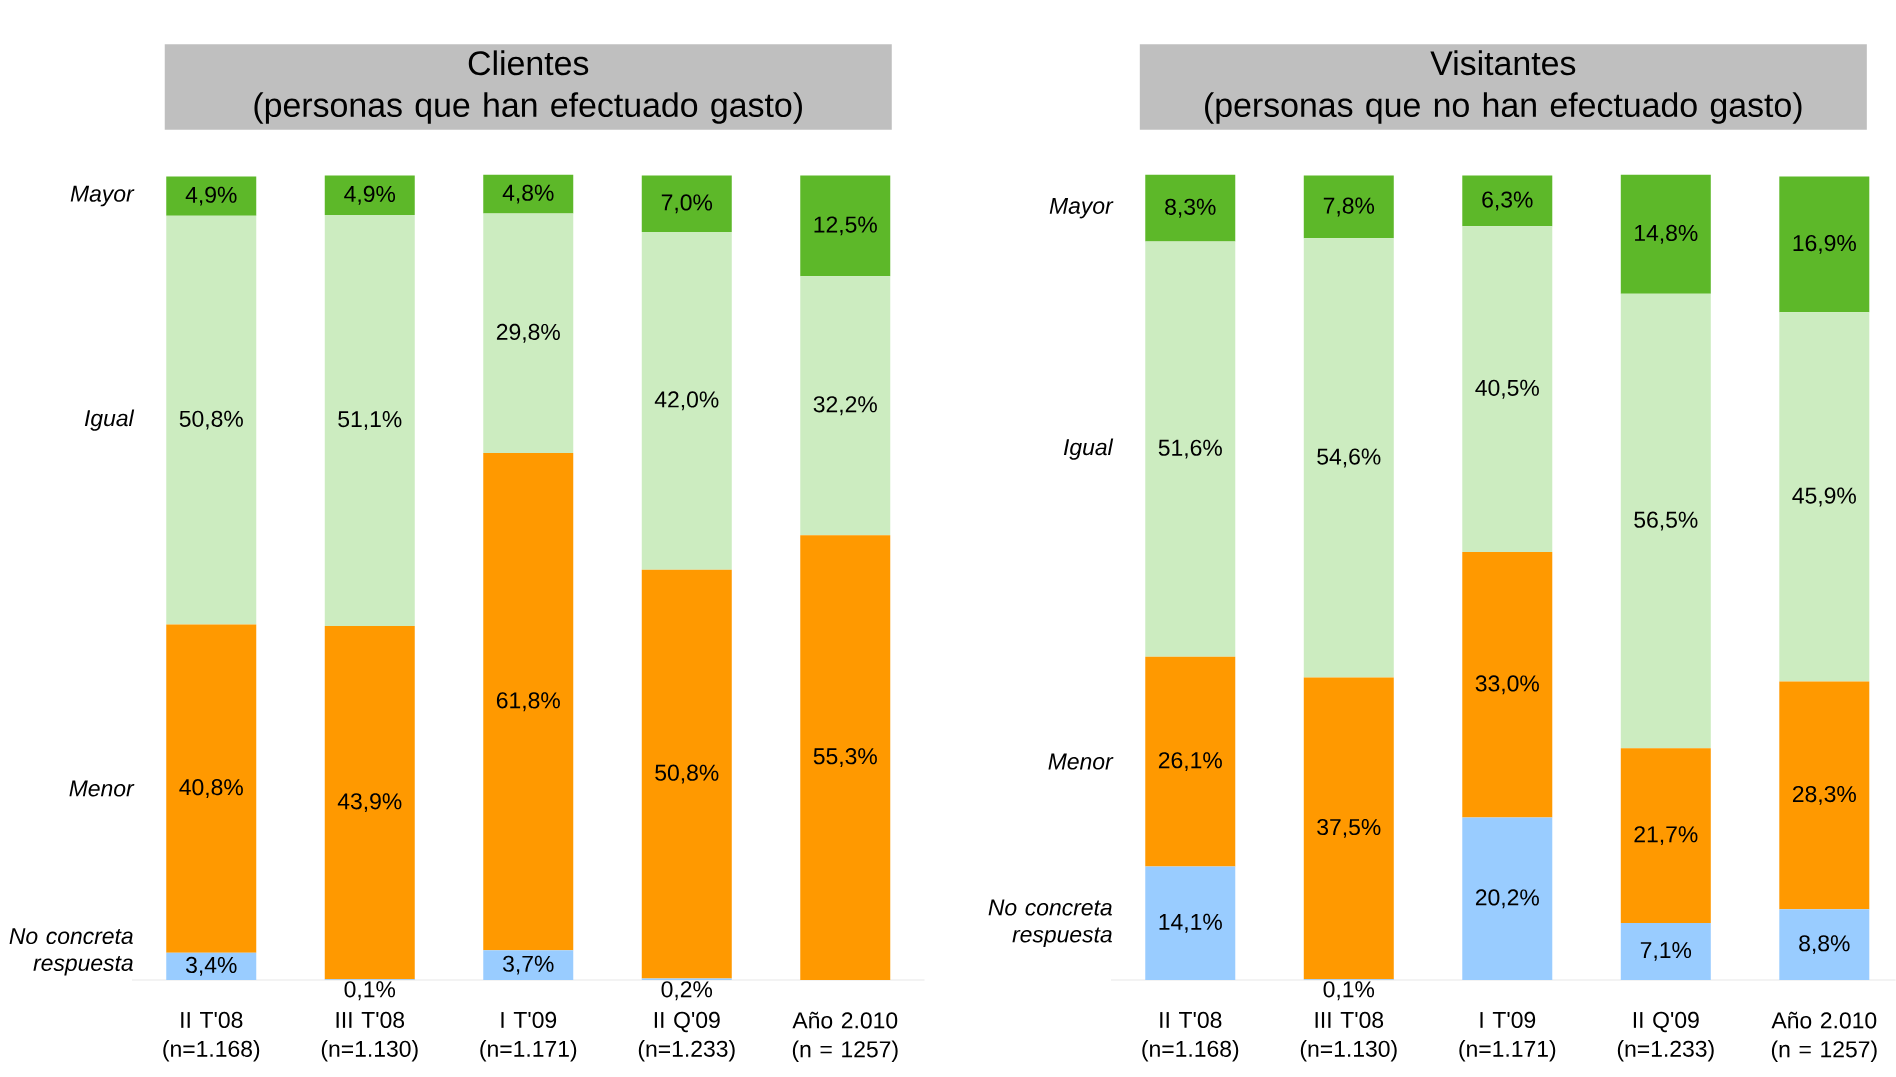  I want to click on data-label: 55,3%, so click(845, 758).